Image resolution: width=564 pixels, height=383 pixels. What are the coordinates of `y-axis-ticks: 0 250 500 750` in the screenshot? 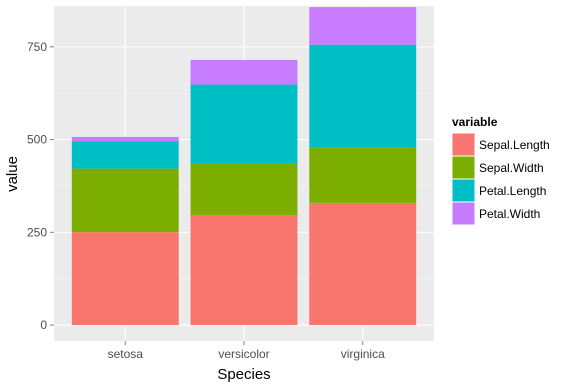 It's located at (40, 186).